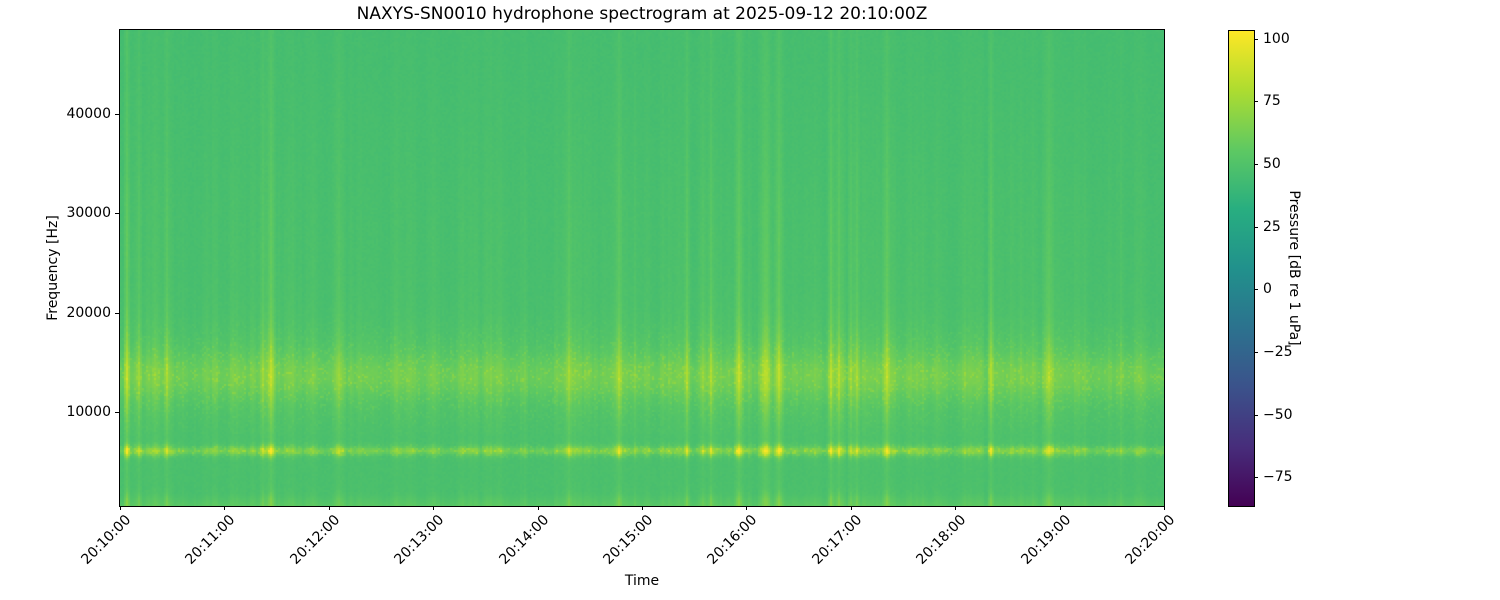  What do you see at coordinates (1278, 352) in the screenshot?
I see `colorbar-tick-label: −25` at bounding box center [1278, 352].